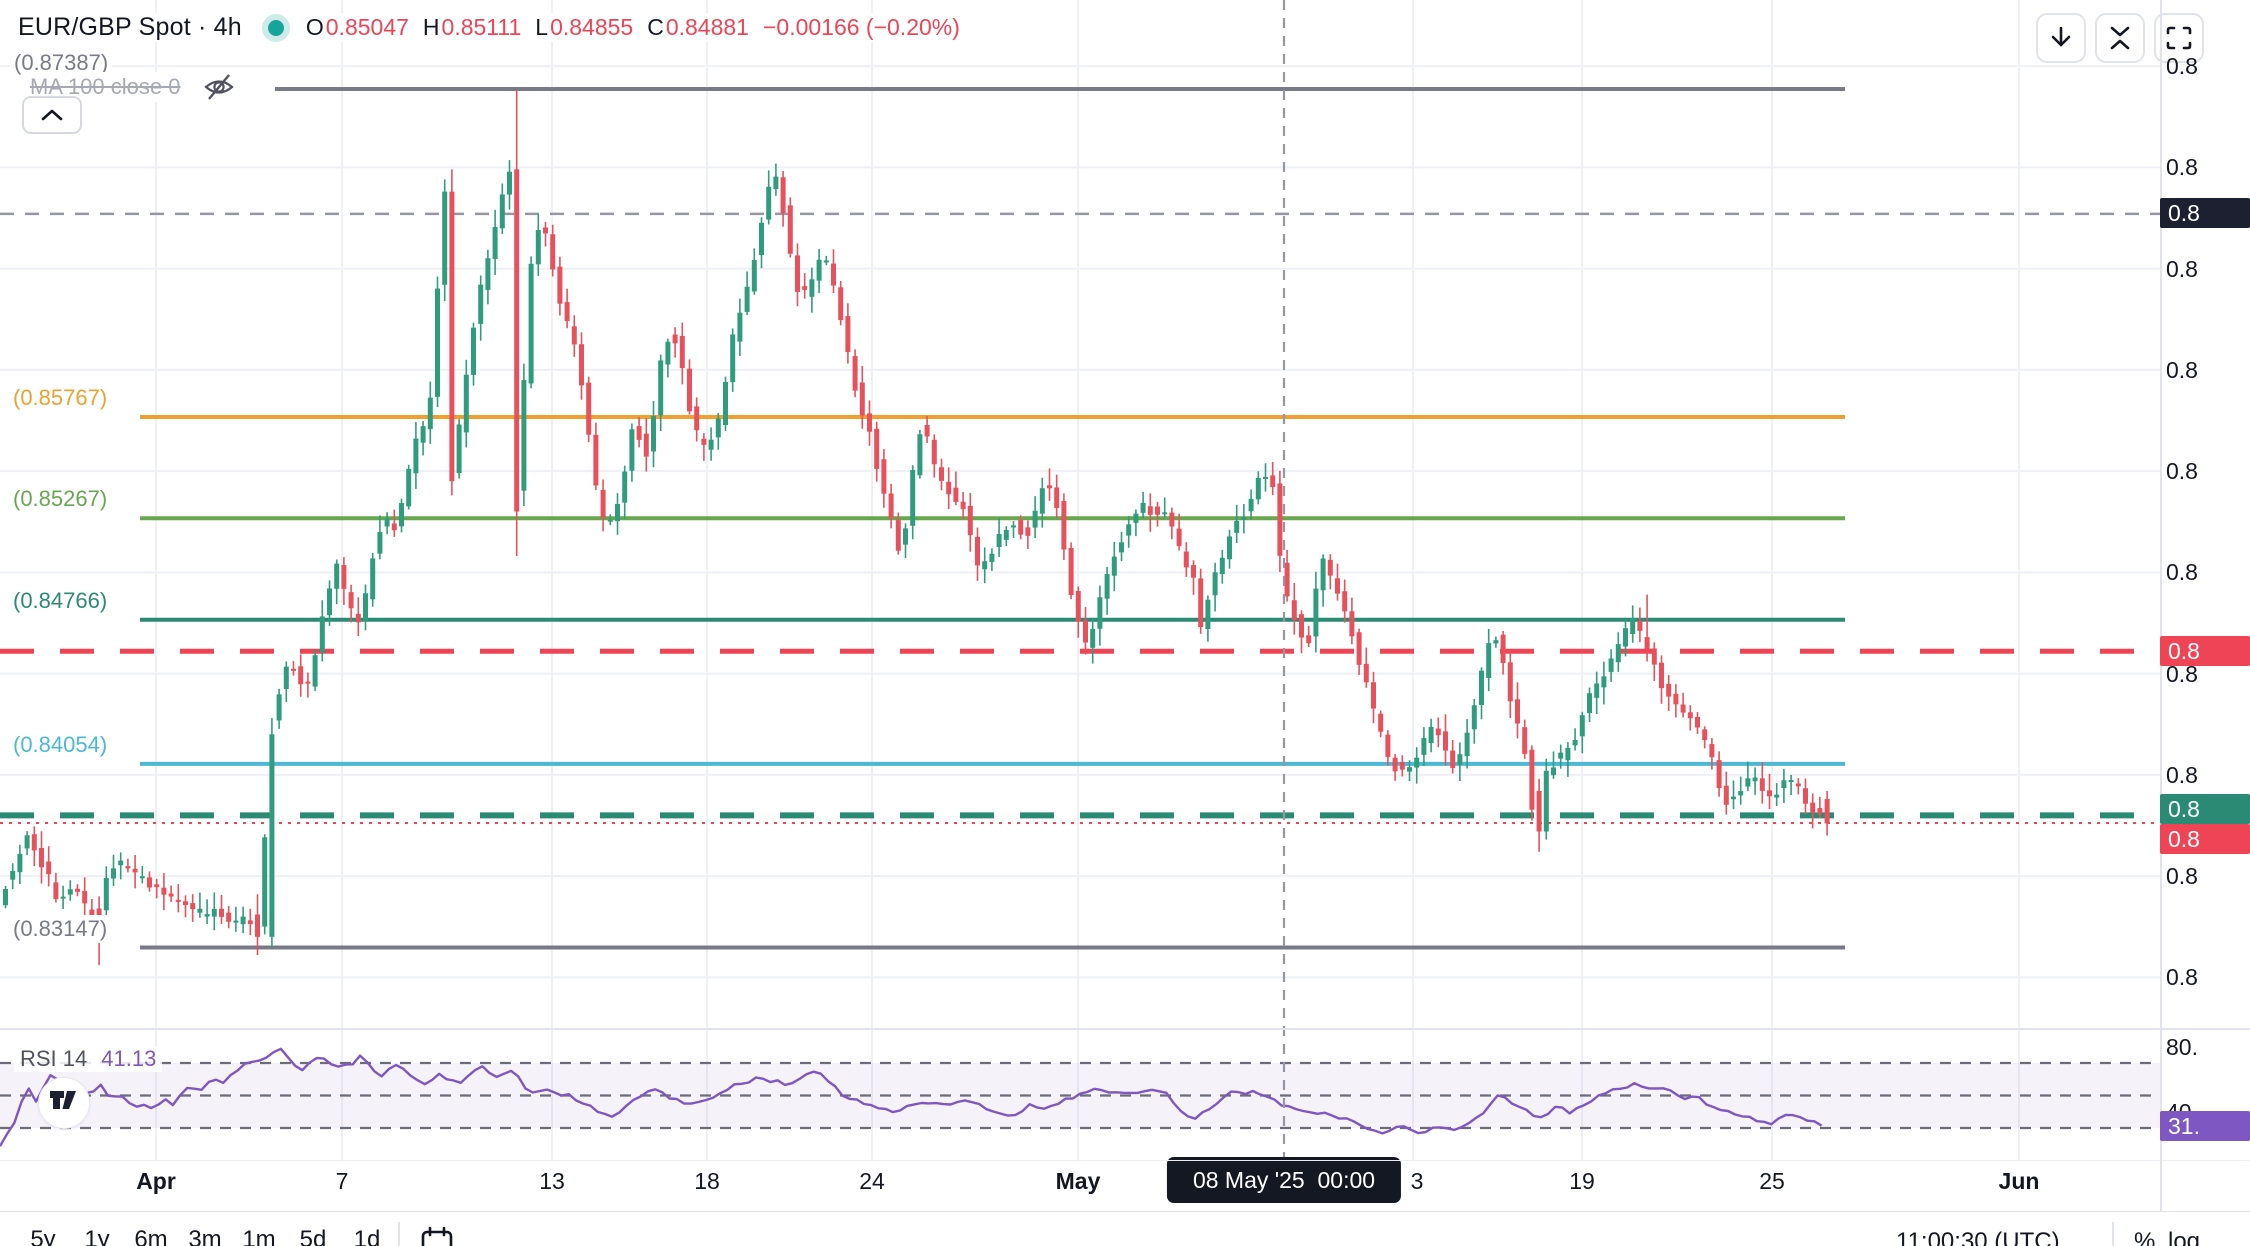 This screenshot has width=2250, height=1246. Describe the element at coordinates (1125, 1229) in the screenshot. I see `bottom-toolbar: 5y 1y 6m 3m 1m 5d 1d 11:00:30 (UTC) % log` at that location.